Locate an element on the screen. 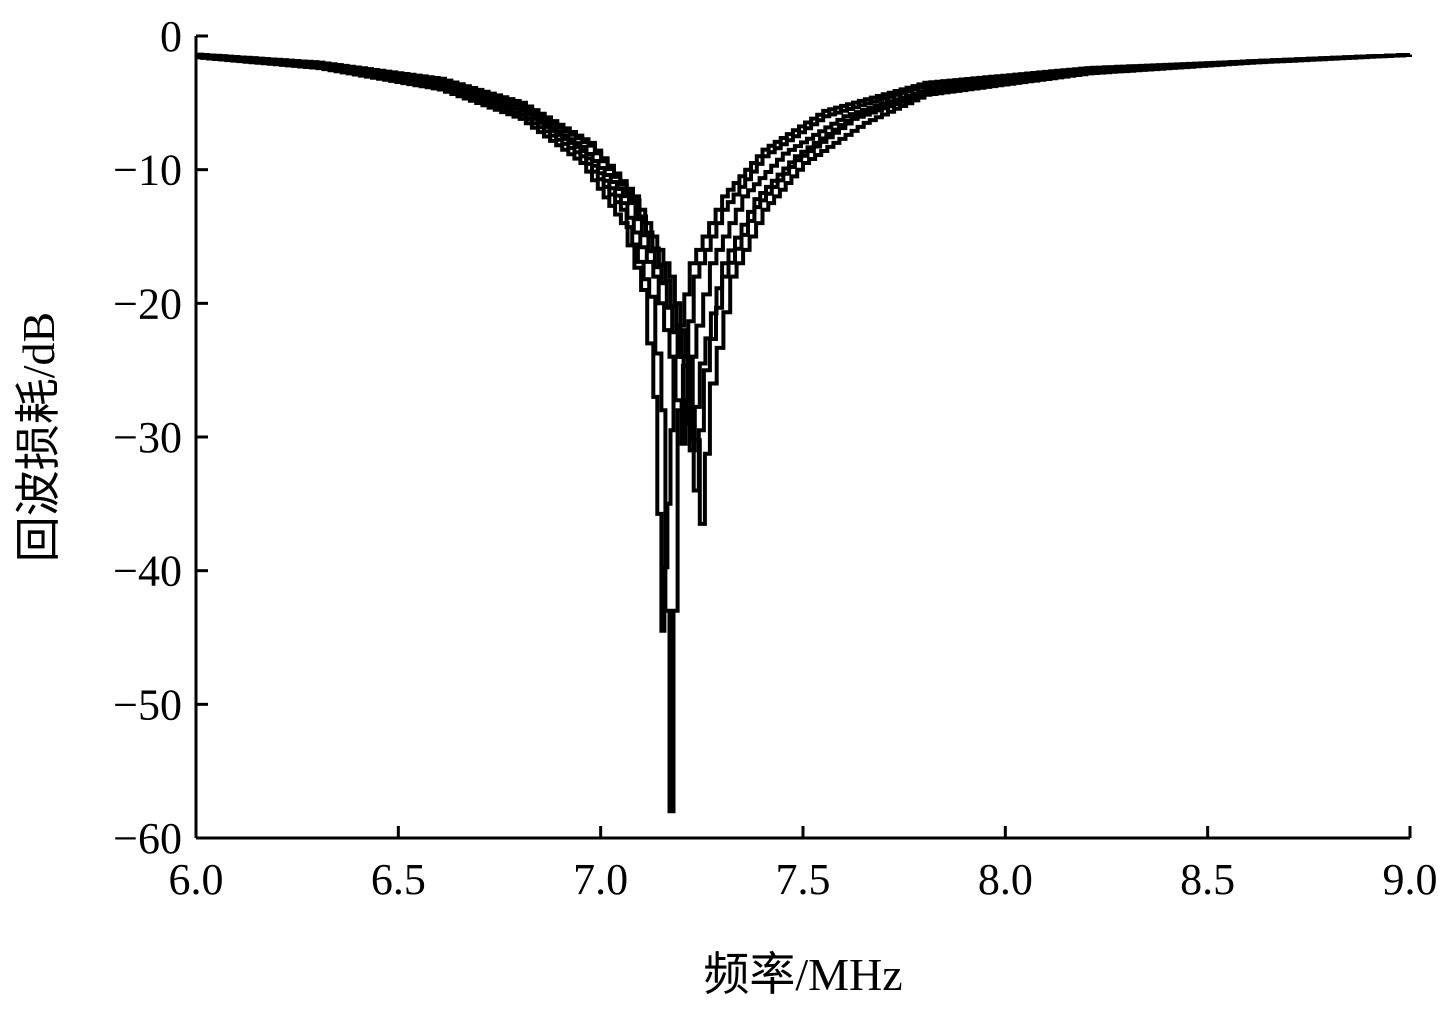 The width and height of the screenshot is (1446, 1012). y-tick-label: 0 is located at coordinates (171, 36).